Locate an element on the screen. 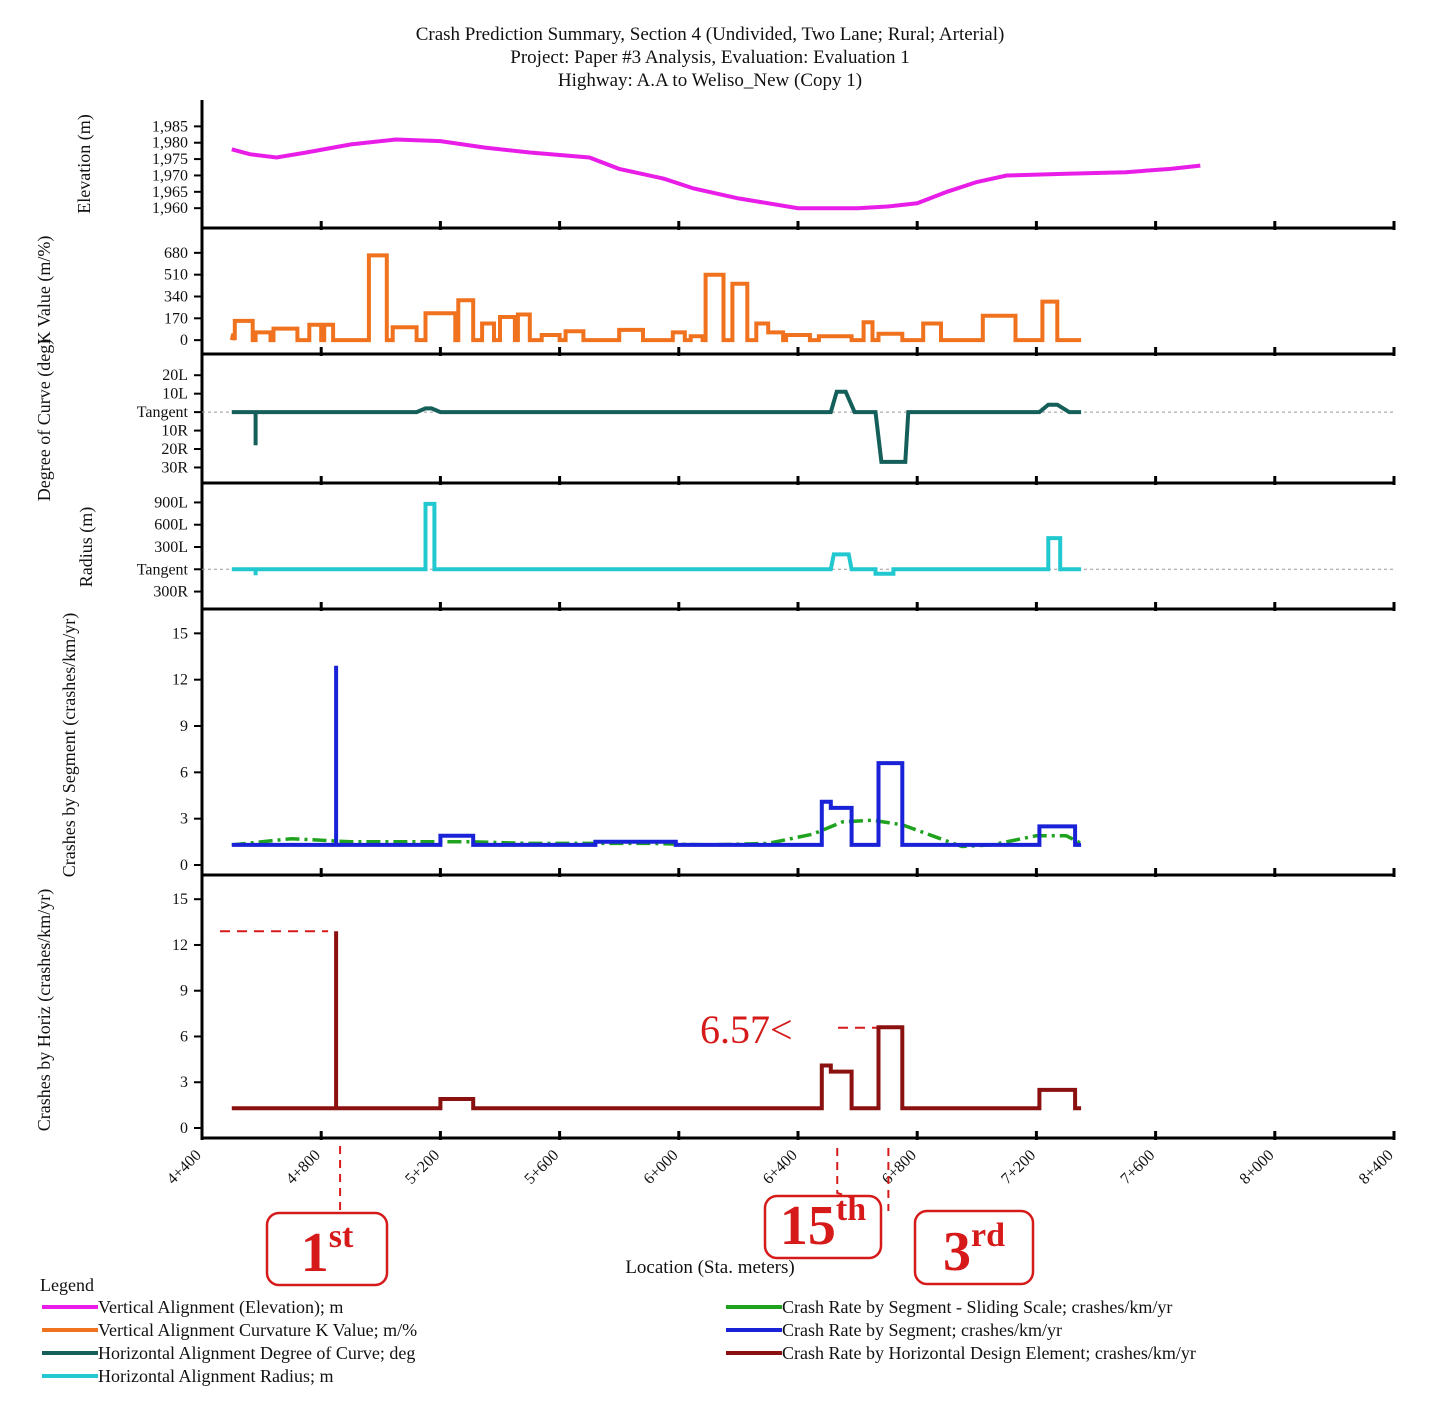  x-axis-label: Location (Sta. meters) is located at coordinates (709, 1267).